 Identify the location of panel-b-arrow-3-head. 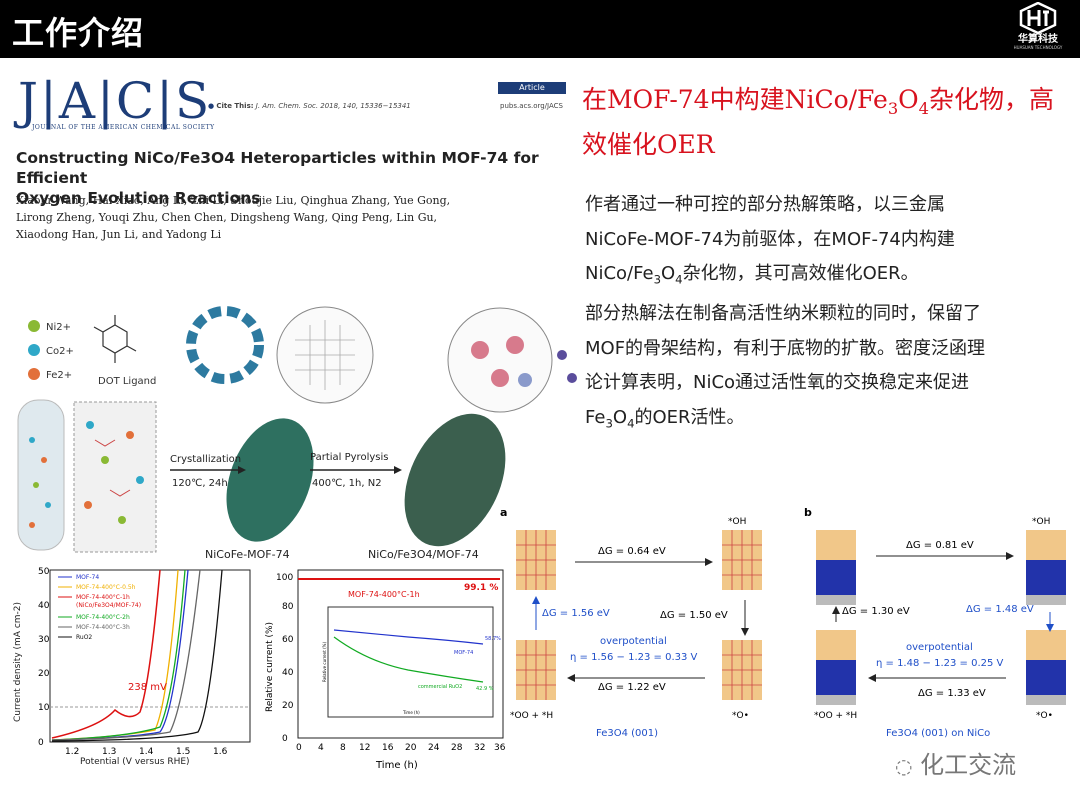
(872, 678).